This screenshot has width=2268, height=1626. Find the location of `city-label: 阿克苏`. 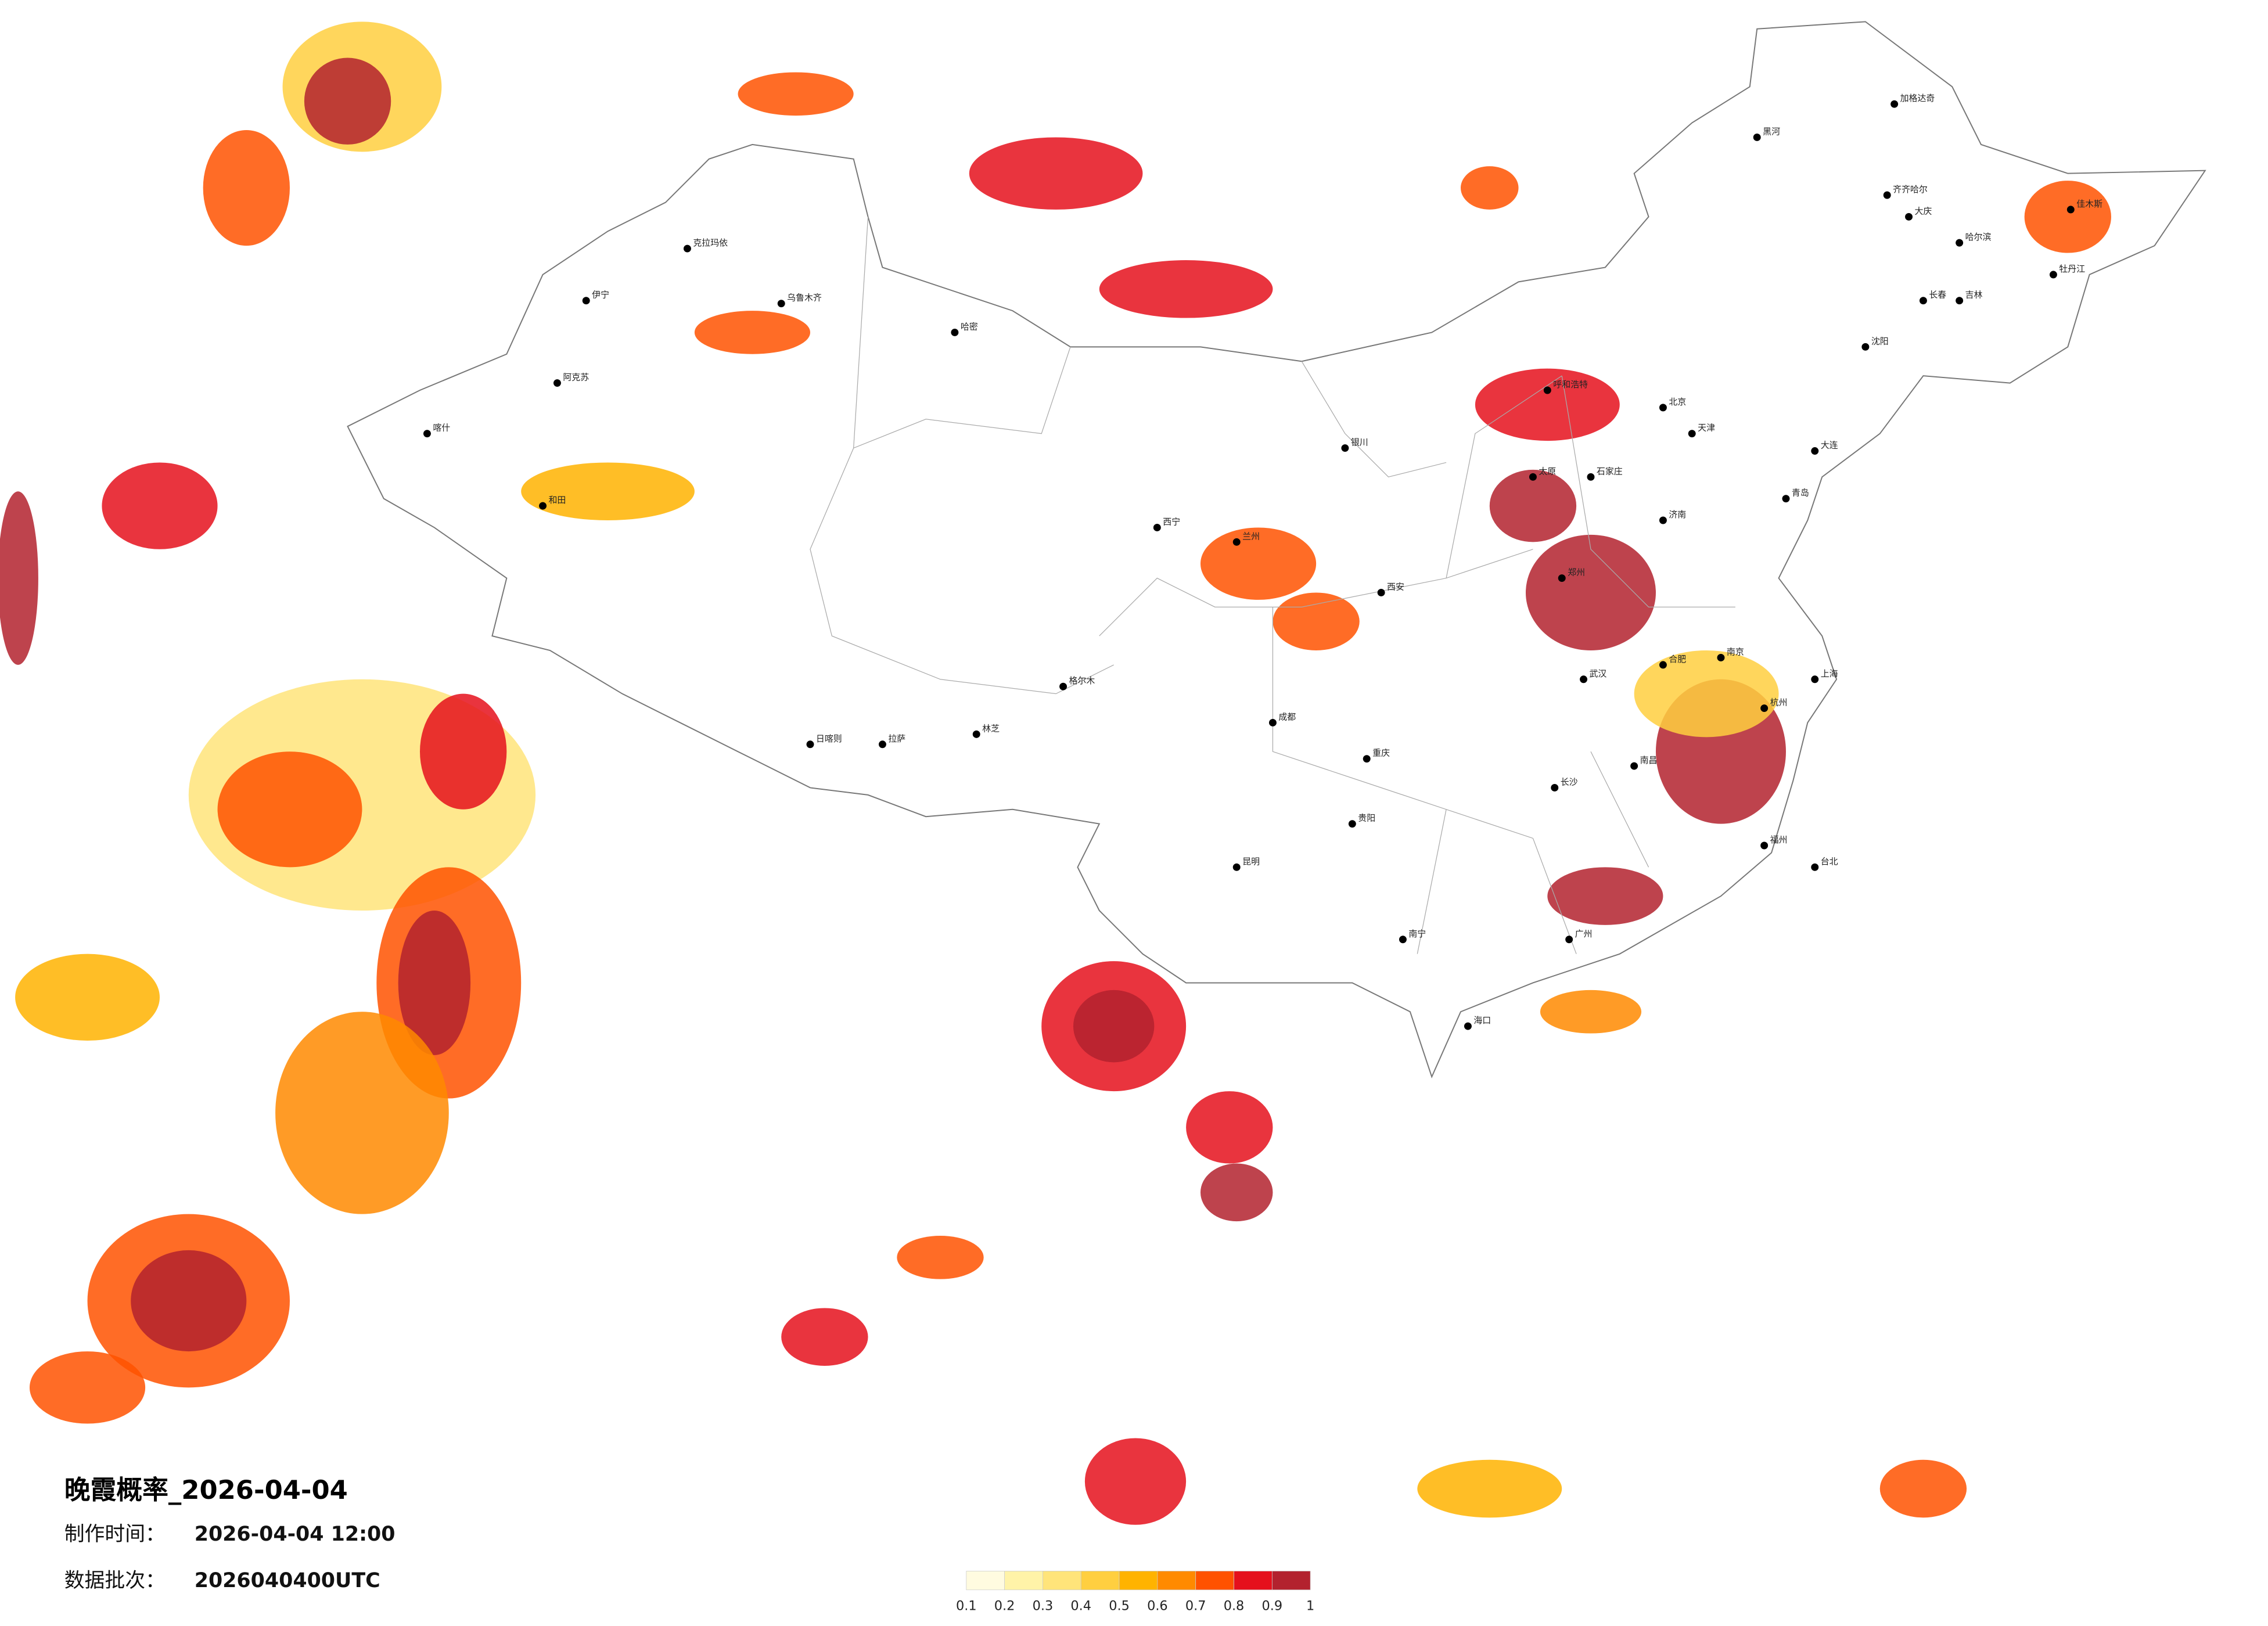

city-label: 阿克苏 is located at coordinates (576, 377).